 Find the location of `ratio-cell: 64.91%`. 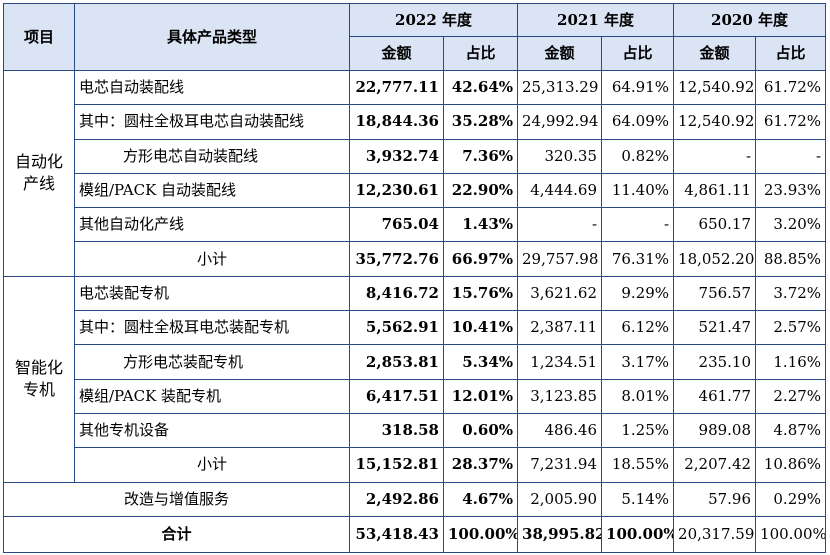

ratio-cell: 64.91% is located at coordinates (638, 87).